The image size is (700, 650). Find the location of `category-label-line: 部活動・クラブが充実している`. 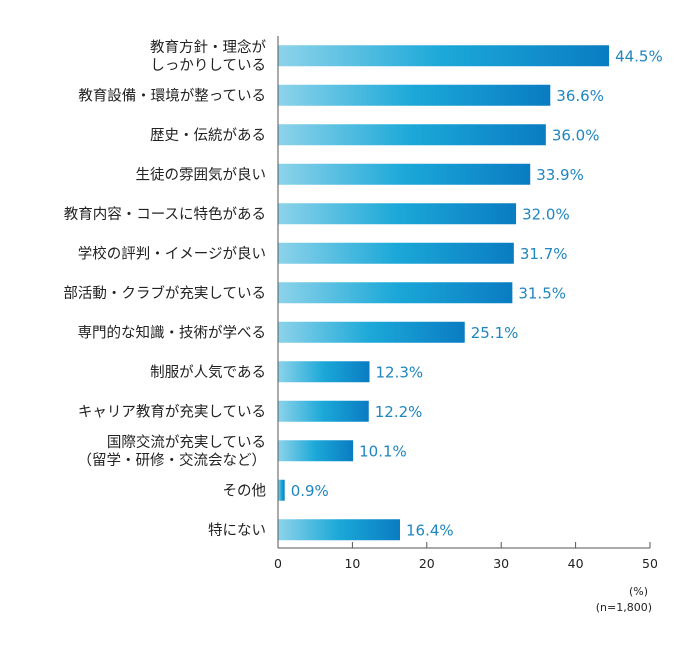

category-label-line: 部活動・クラブが充実している is located at coordinates (164, 293).